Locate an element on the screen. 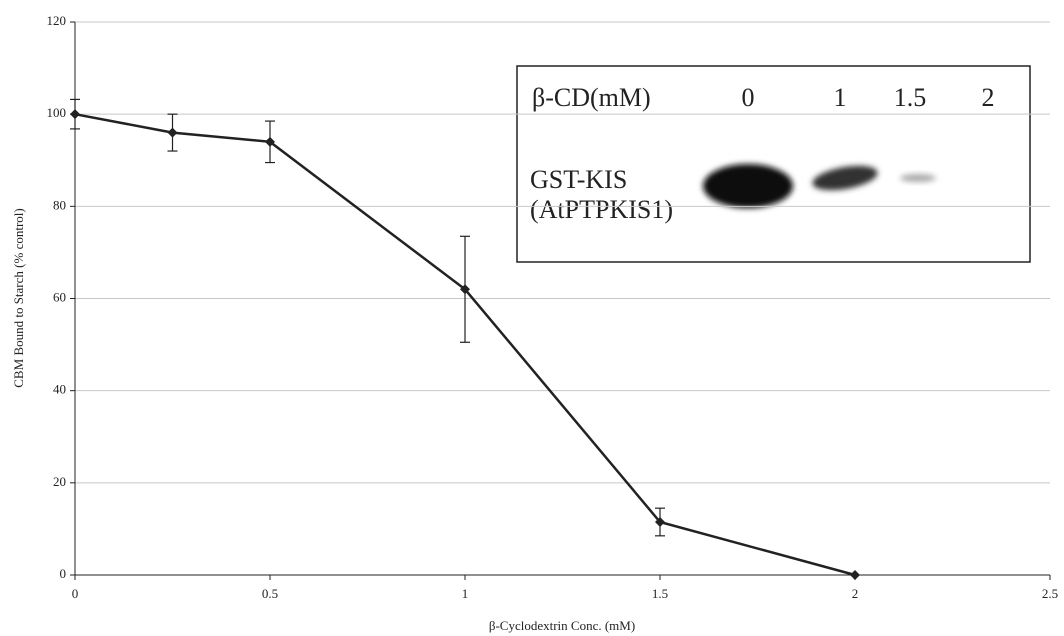 Image resolution: width=1064 pixels, height=636 pixels. x-axis-label: β-Cyclodextrin Conc. (mM) is located at coordinates (562, 625).